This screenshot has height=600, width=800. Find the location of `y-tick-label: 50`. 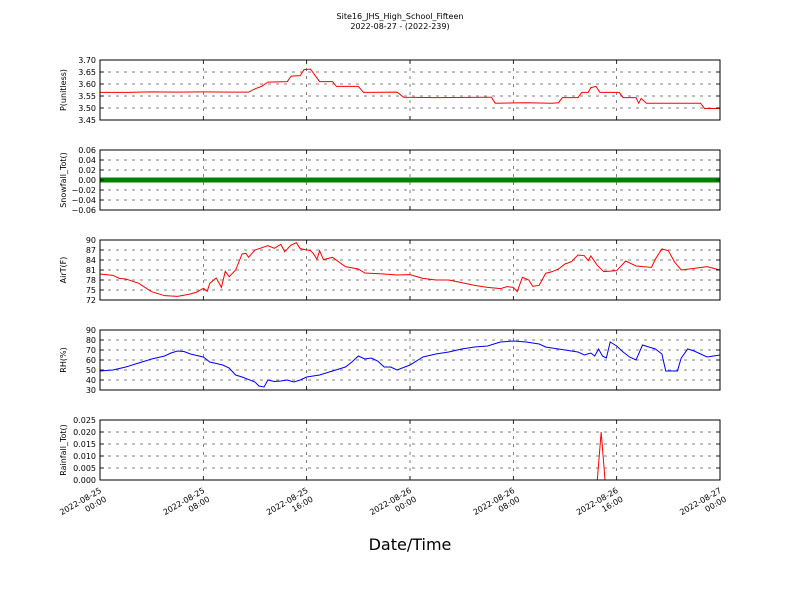

y-tick-label: 50 is located at coordinates (91, 370).